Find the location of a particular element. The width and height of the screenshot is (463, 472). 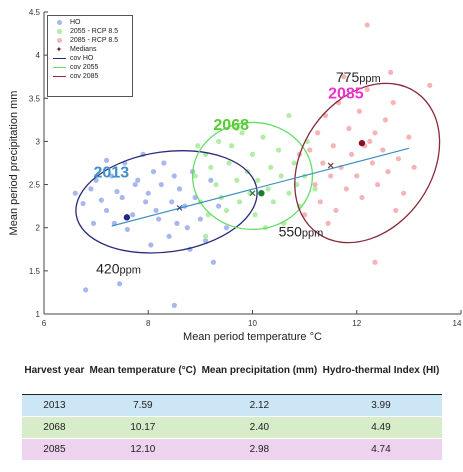

table-row: 2085 12.10 2.98 4.74 is located at coordinates (232, 449).